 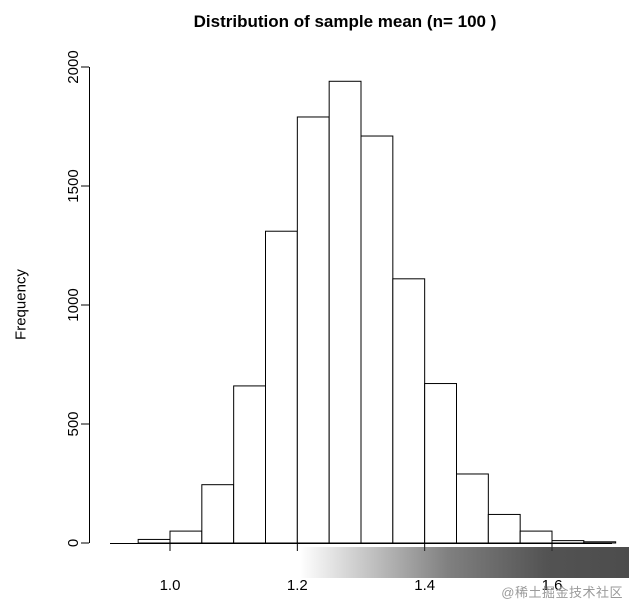 What do you see at coordinates (73, 66) in the screenshot?
I see `y-tick-label: 2000` at bounding box center [73, 66].